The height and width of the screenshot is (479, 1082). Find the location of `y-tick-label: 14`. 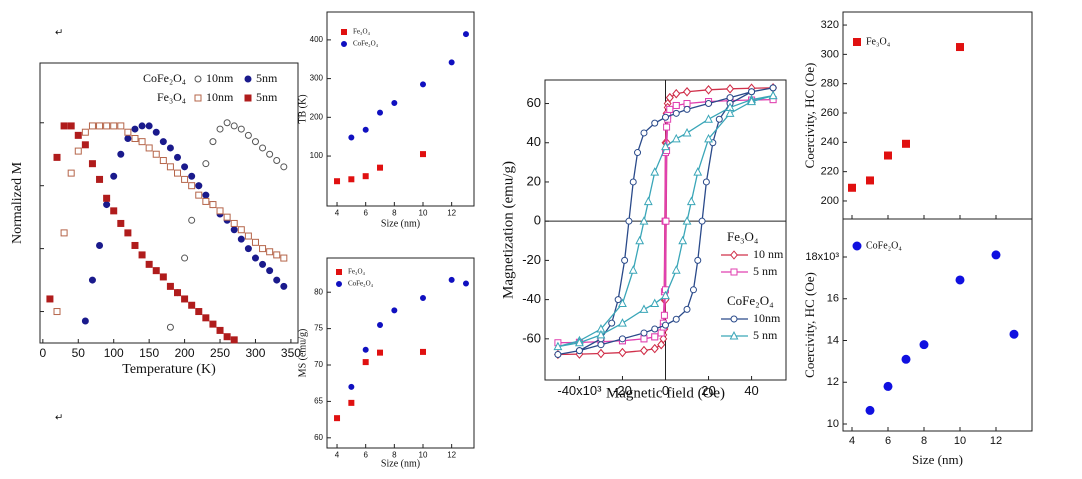

y-tick-label: 14 is located at coordinates (833, 340).